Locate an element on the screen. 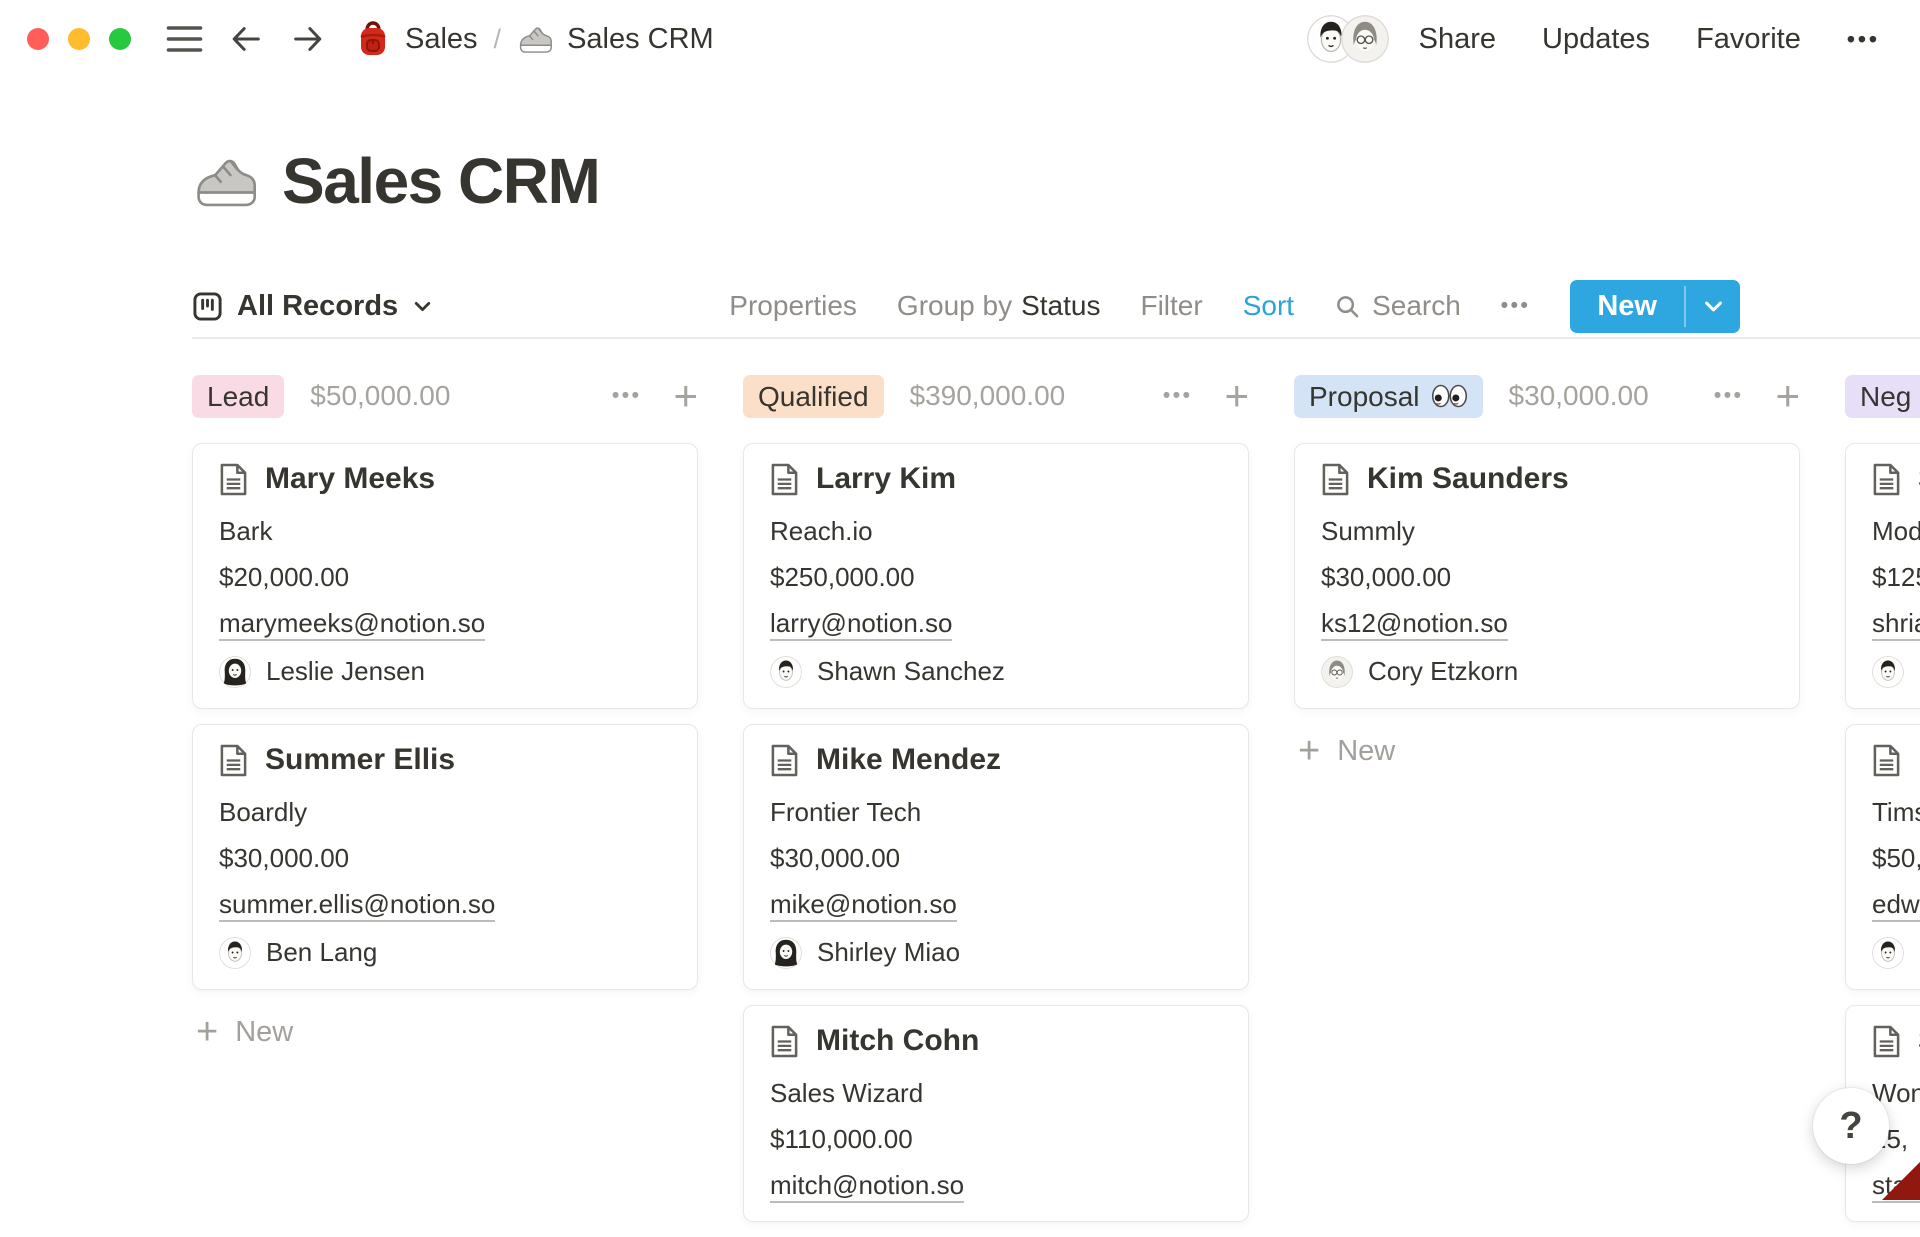 Image resolution: width=1920 pixels, height=1237 pixels. card: S Mode $125, shria E is located at coordinates (1882, 576).